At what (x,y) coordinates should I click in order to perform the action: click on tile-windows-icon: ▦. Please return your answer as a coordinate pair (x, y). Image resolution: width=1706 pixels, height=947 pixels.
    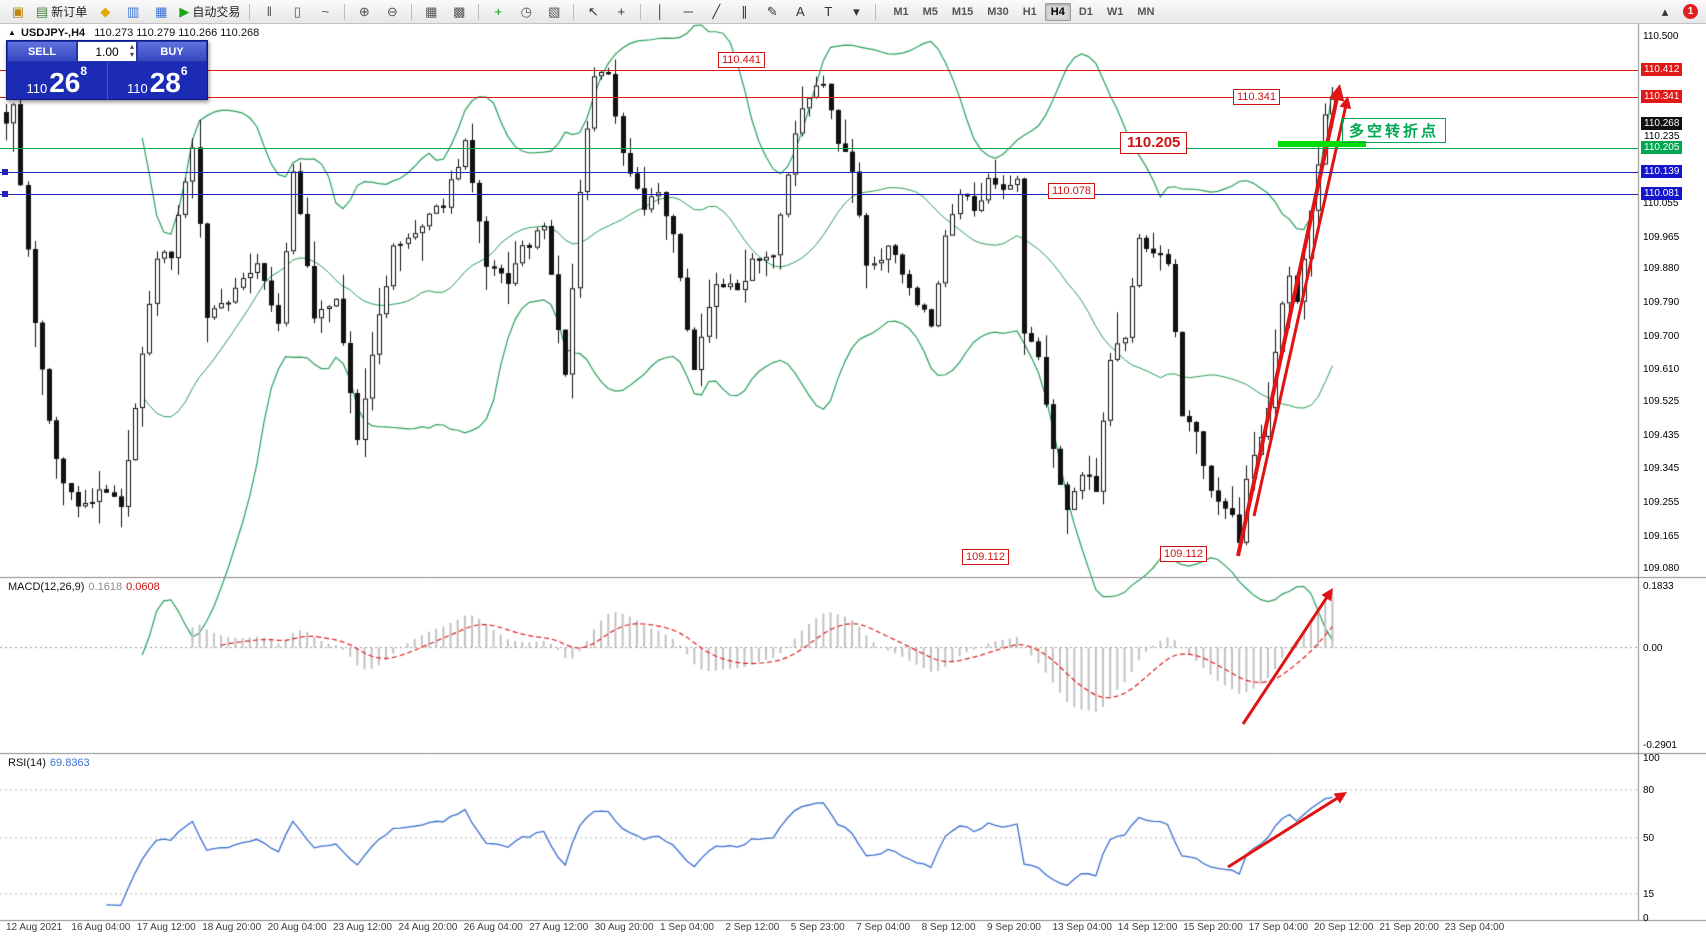
    Looking at the image, I should click on (431, 12).